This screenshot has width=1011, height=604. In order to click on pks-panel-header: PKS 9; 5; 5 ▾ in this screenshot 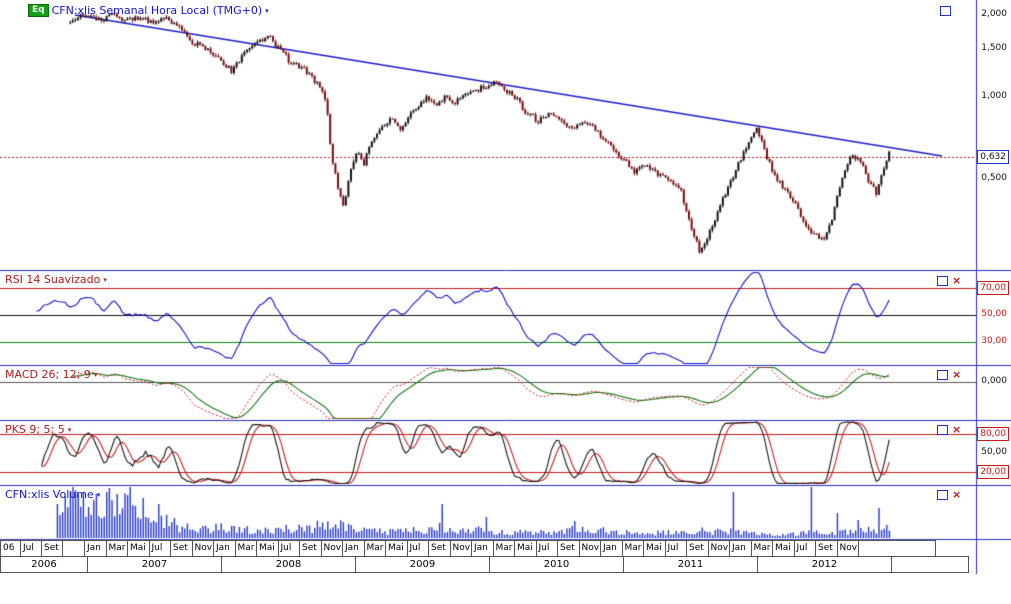, I will do `click(38, 429)`.